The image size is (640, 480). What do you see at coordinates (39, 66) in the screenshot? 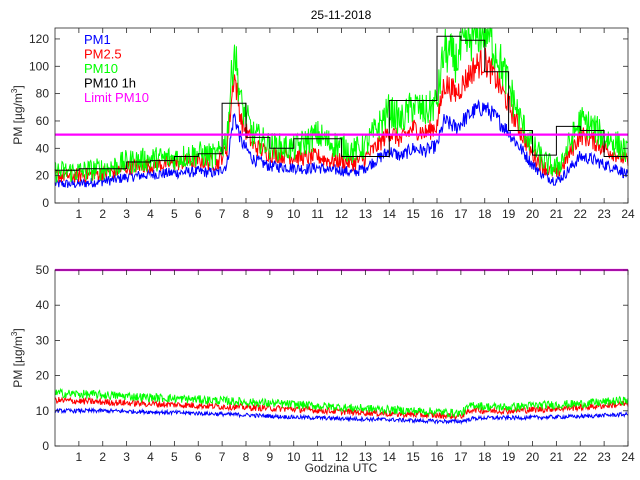
I see `y-tick-label: 100` at bounding box center [39, 66].